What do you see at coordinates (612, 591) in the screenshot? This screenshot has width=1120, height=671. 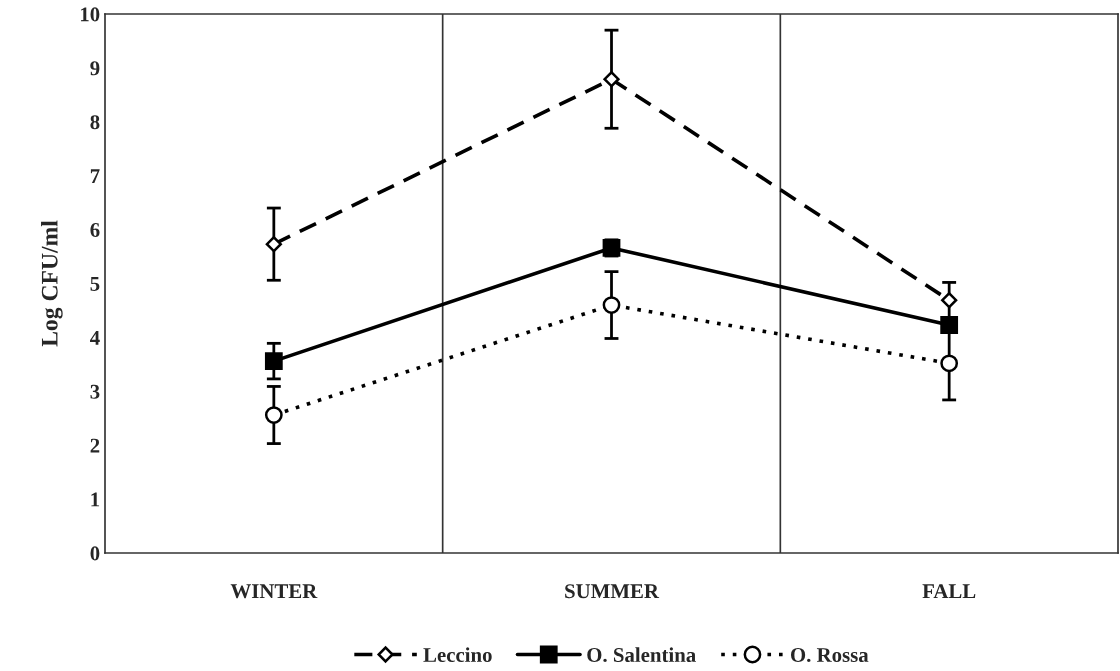 I see `x-tick-label: SUMMER` at bounding box center [612, 591].